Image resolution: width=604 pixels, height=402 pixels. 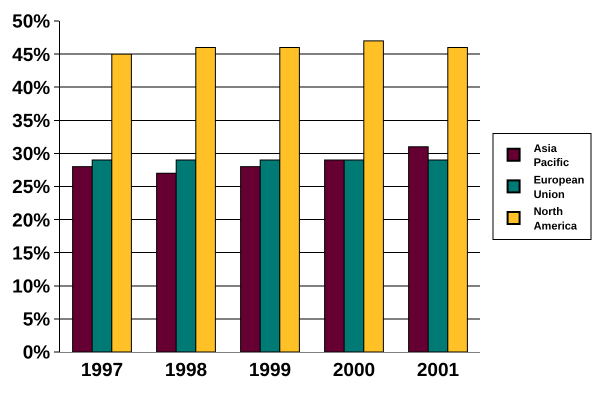 What do you see at coordinates (36, 353) in the screenshot?
I see `y-tick-label: 0%` at bounding box center [36, 353].